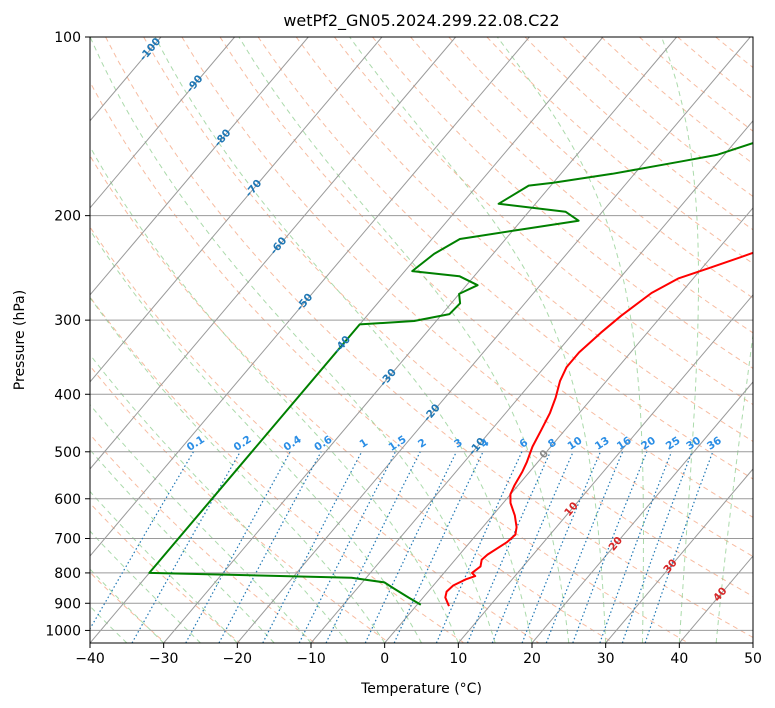  What do you see at coordinates (421, 21) in the screenshot?
I see `chart-title: wetPf2_GN05.2024.299.22.08.C22` at bounding box center [421, 21].